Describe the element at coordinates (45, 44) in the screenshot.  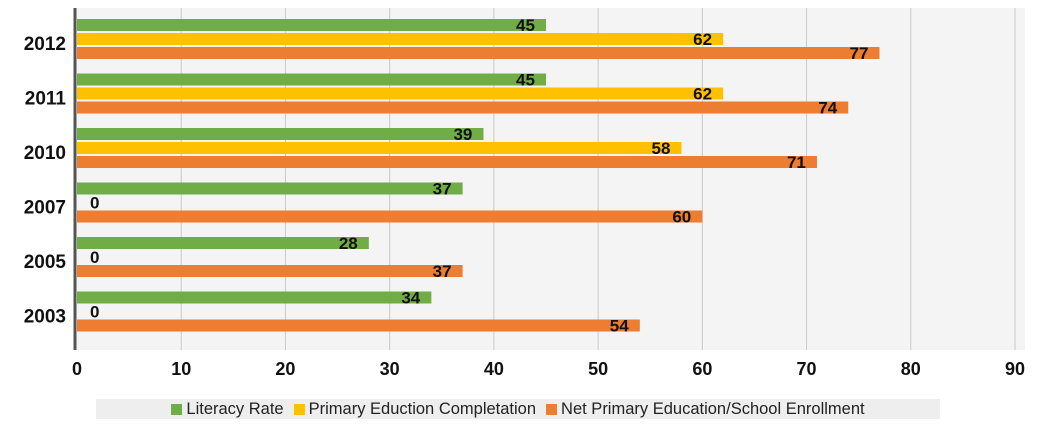
I see `category-label: 2012` at that location.